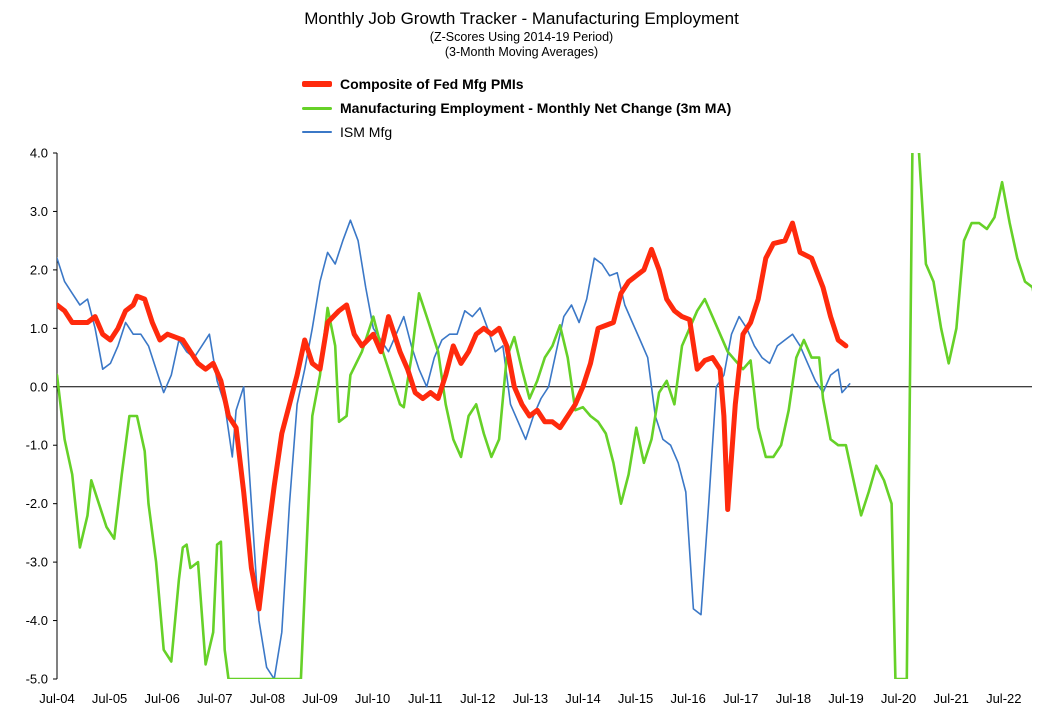 The width and height of the screenshot is (1043, 715). I want to click on y-tick-label: -2.0, so click(37, 503).